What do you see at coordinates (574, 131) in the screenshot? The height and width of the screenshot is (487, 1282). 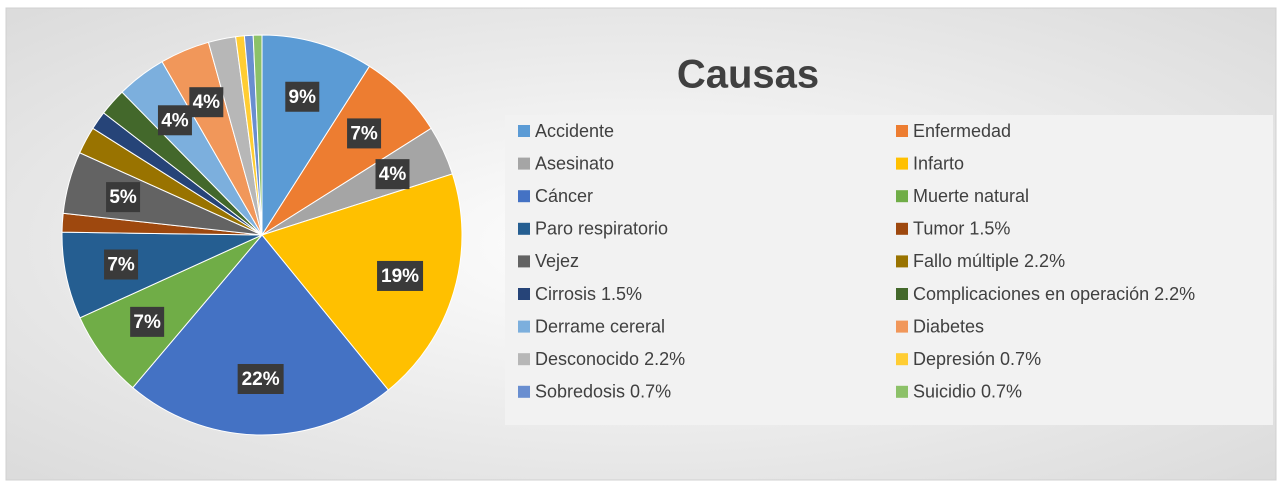 I see `legend-label: Accidente` at bounding box center [574, 131].